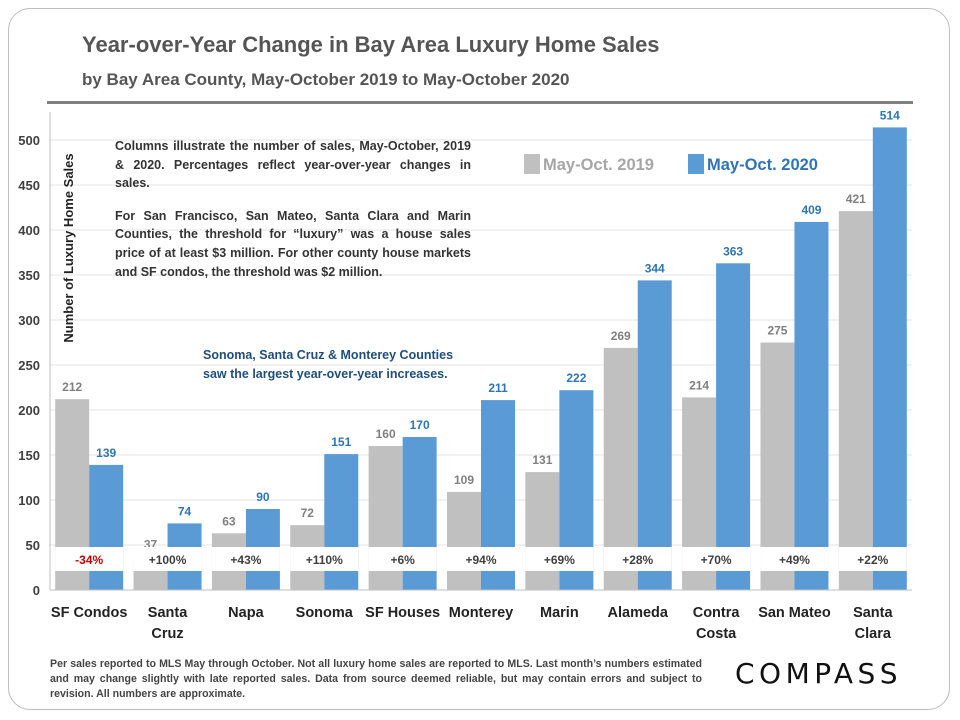  I want to click on y-tick-label: 400, so click(29, 230).